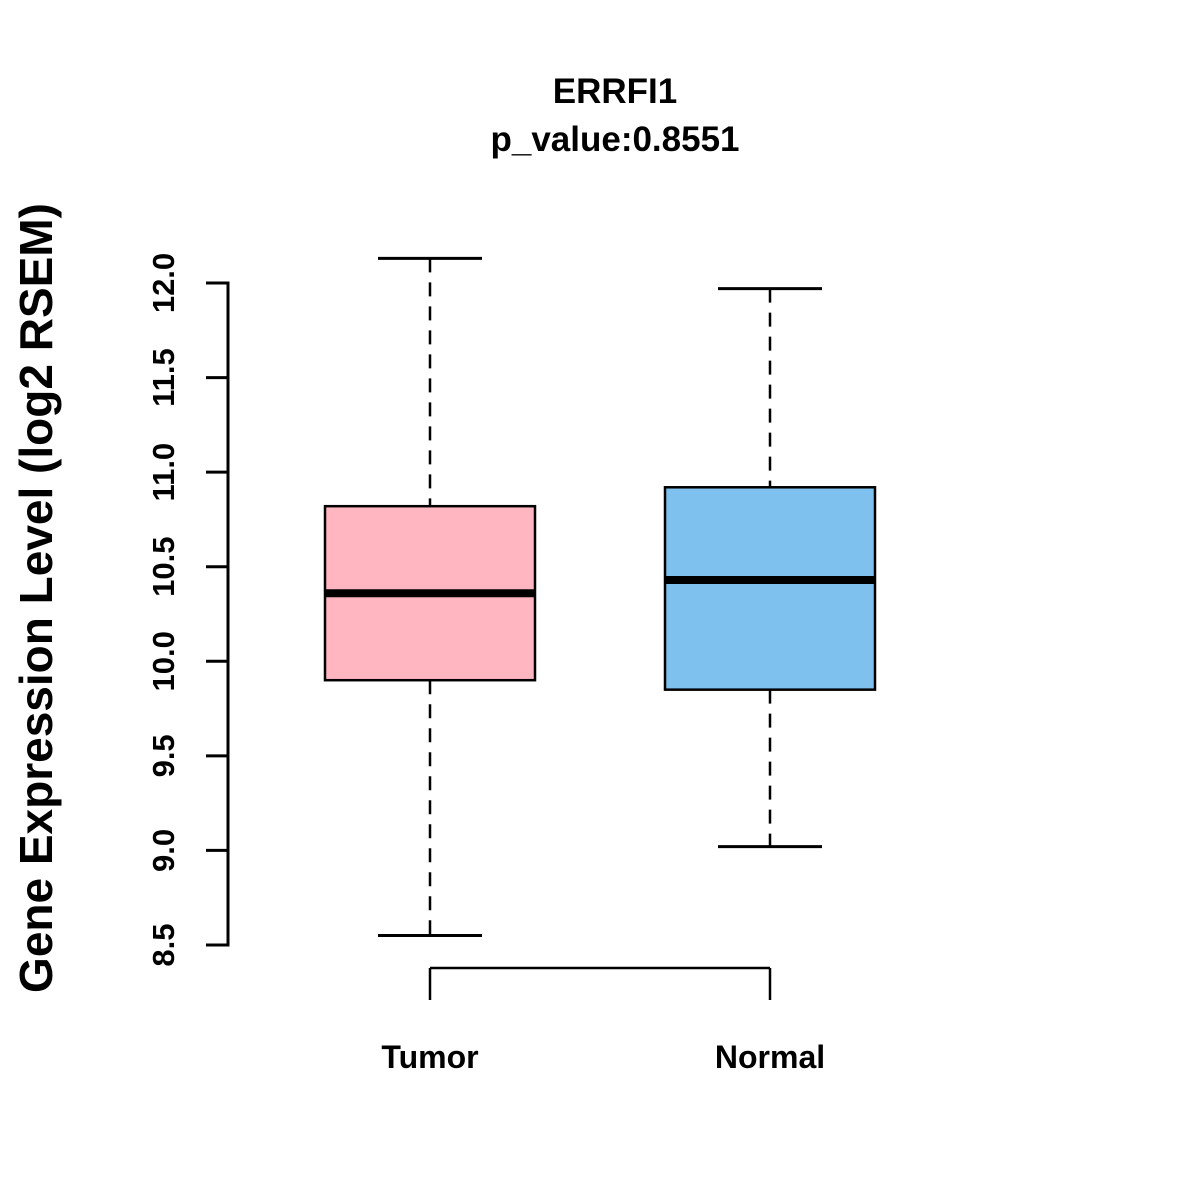 The width and height of the screenshot is (1200, 1200). I want to click on y-tick-label: 9.0, so click(163, 850).